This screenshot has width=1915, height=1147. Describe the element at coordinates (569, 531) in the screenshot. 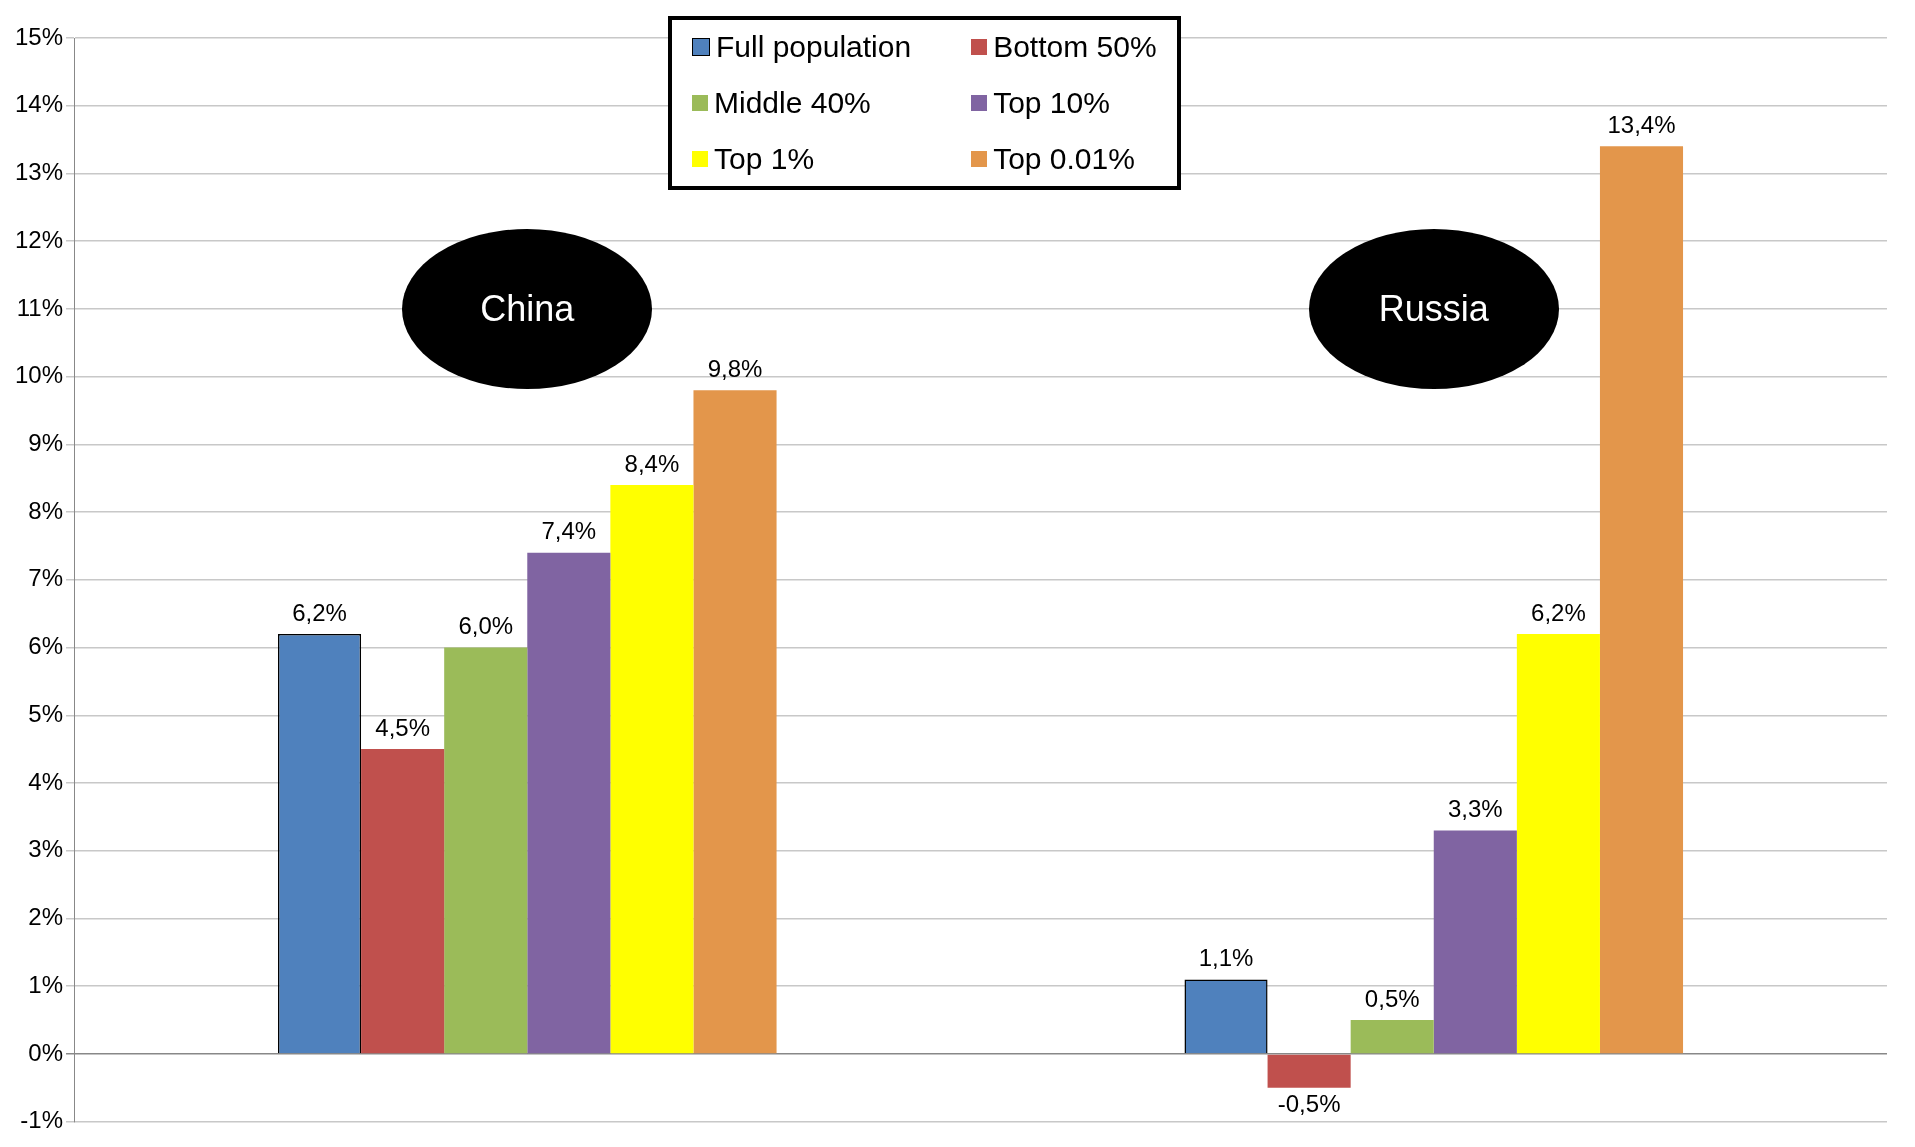

I see `data-label: 7,4%` at that location.